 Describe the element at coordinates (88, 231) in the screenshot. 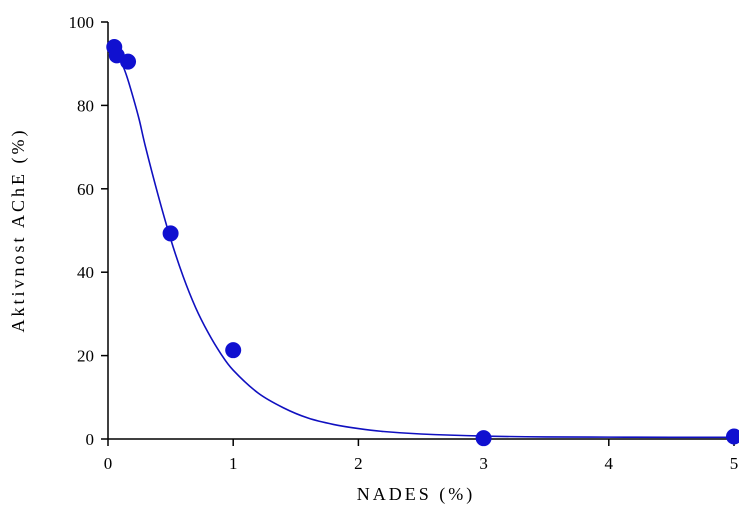

I see `y-ticks: 0 20 40 60 80 100` at that location.